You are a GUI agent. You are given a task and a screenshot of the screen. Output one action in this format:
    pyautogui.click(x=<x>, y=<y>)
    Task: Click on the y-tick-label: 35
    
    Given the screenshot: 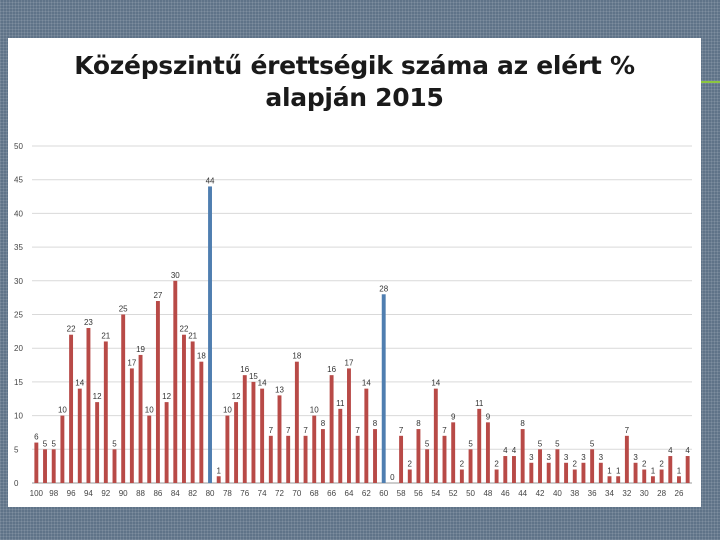 What is the action you would take?
    pyautogui.click(x=18, y=247)
    